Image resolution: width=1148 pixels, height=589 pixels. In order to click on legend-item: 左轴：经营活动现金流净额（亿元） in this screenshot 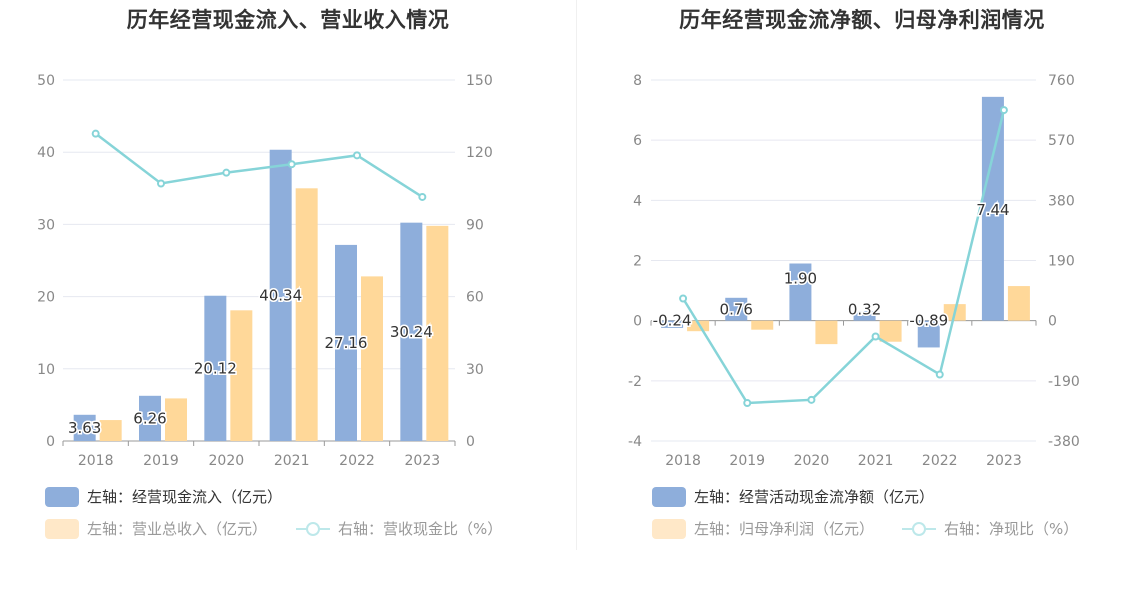, I will do `click(793, 496)`.